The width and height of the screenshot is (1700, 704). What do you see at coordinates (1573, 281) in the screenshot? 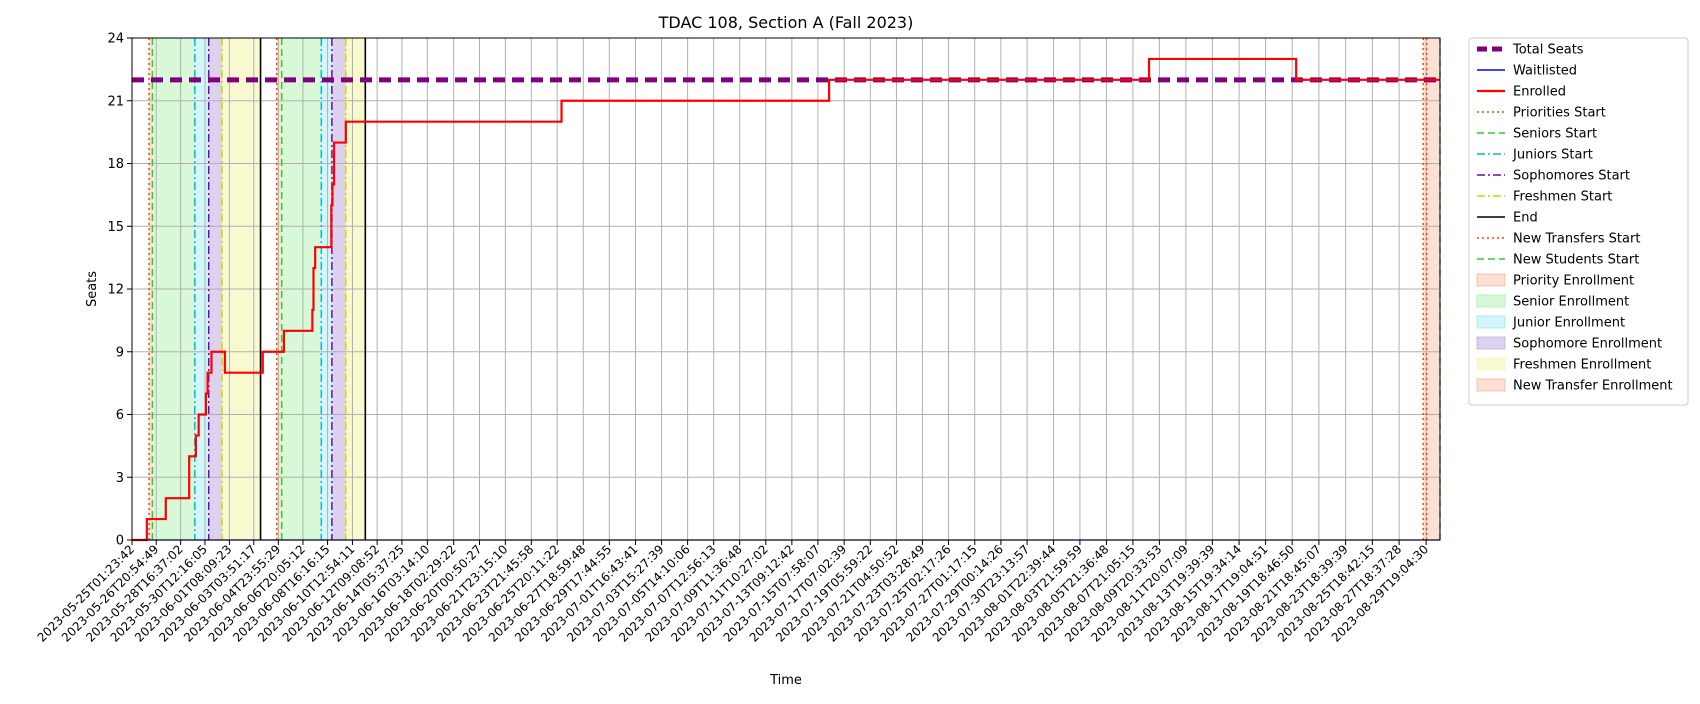
I see `legend-label: Priority Enrollment` at bounding box center [1573, 281].